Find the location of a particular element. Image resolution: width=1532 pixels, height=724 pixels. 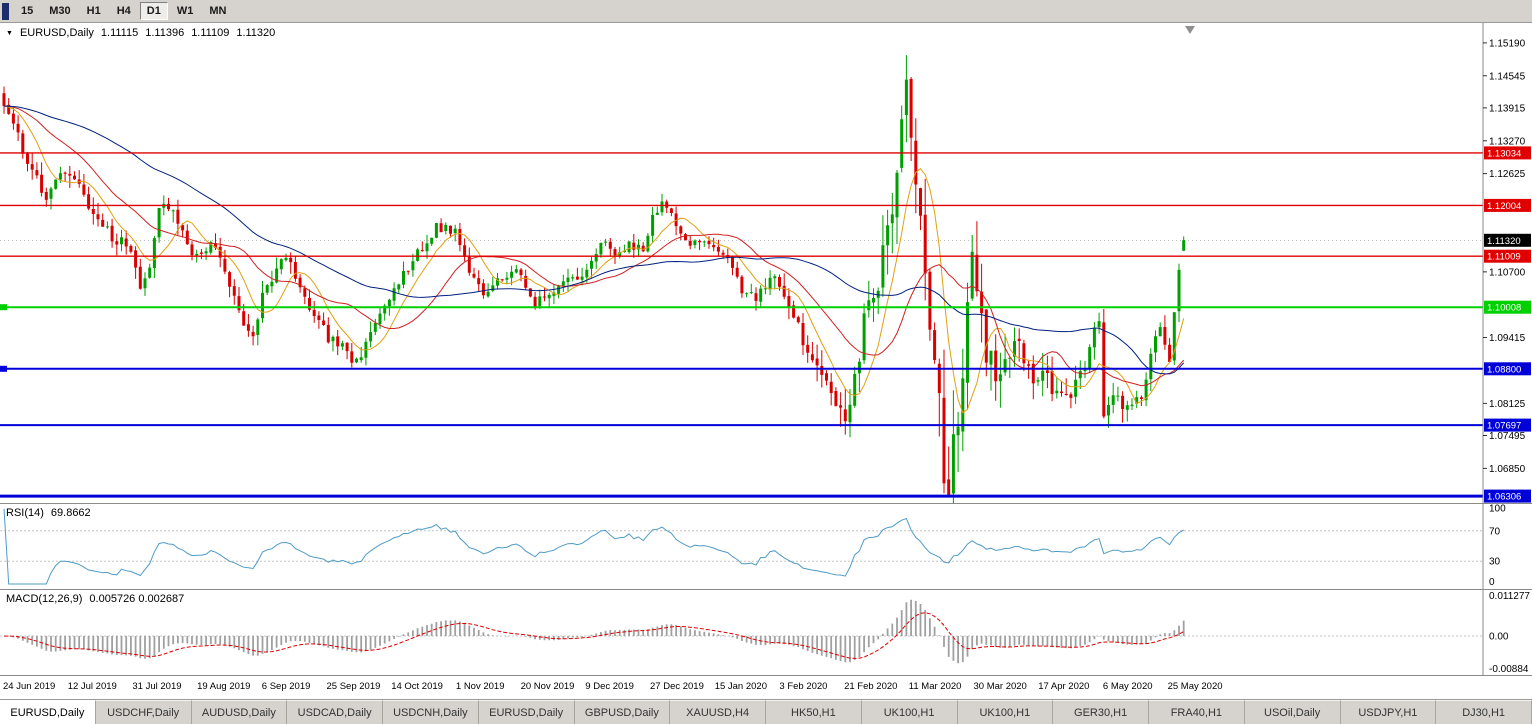

date-label: 20 Nov 2019 is located at coordinates (547, 686).